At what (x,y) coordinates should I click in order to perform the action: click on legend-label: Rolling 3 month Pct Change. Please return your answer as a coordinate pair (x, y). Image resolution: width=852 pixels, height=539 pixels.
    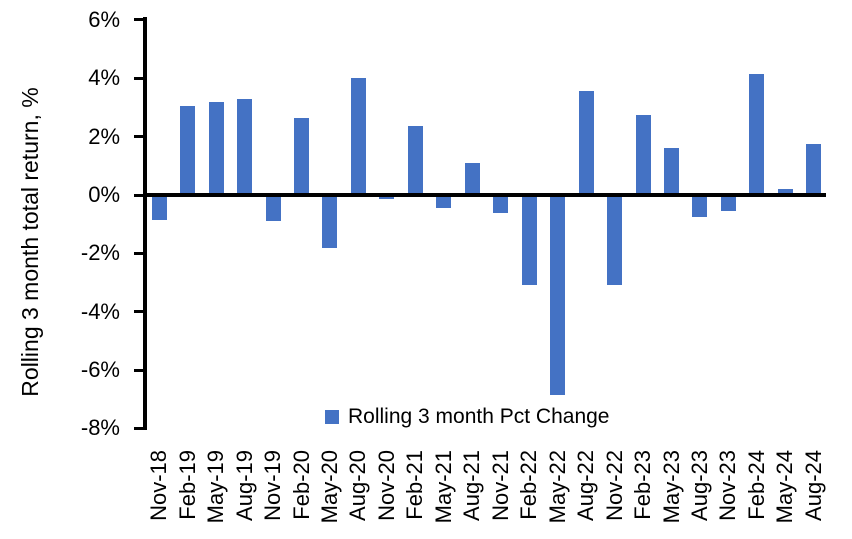
    Looking at the image, I should click on (479, 416).